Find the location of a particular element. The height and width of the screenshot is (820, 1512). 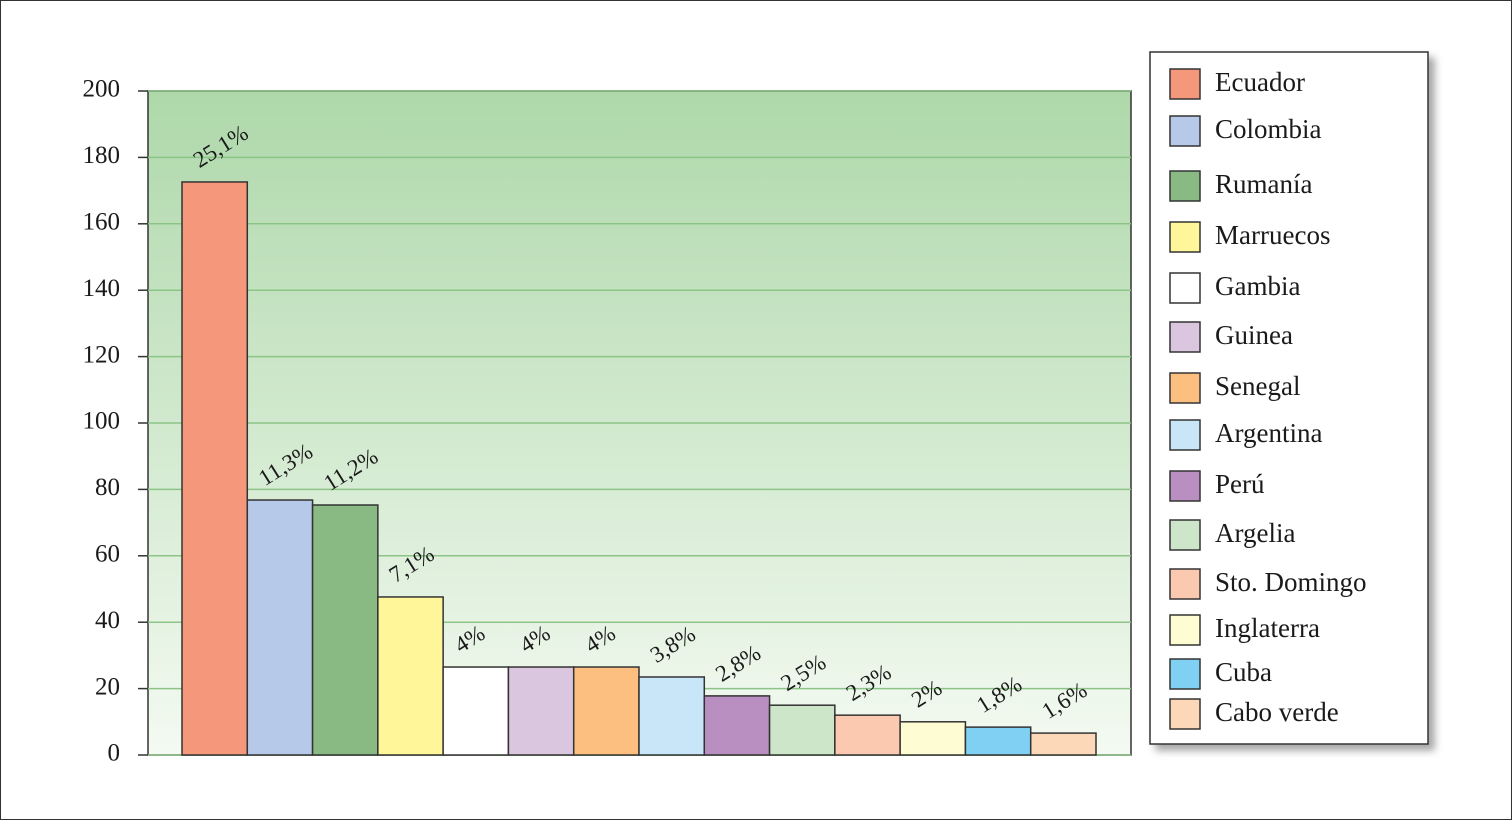

y-tick-label: 140 is located at coordinates (102, 288).